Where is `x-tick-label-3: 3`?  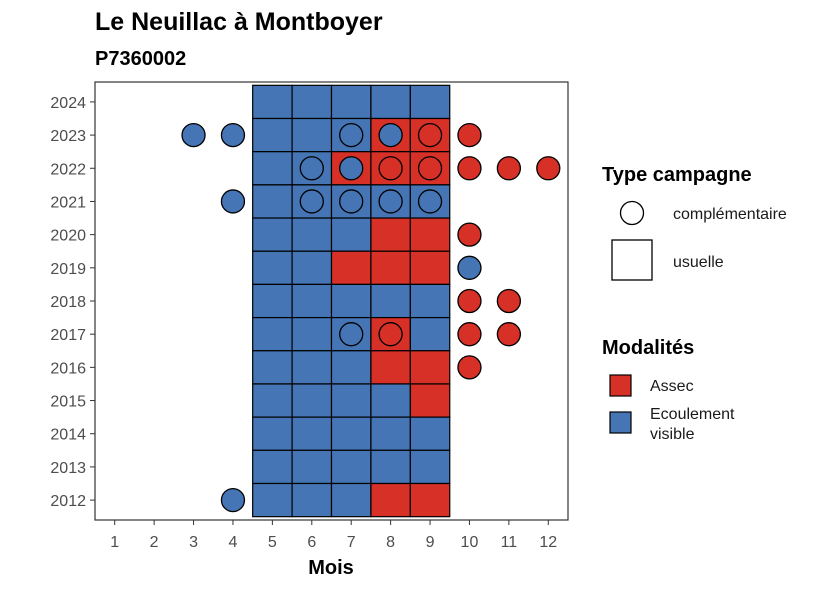 x-tick-label-3: 3 is located at coordinates (193, 542).